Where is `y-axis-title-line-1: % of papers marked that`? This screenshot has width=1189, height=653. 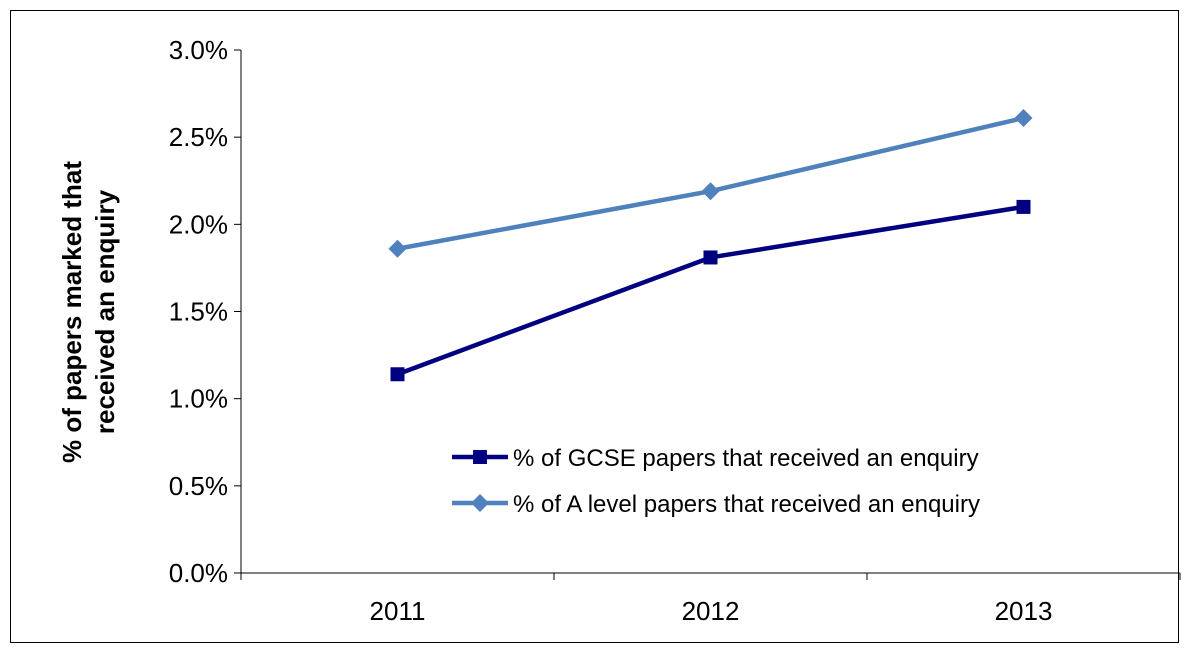 y-axis-title-line-1: % of papers marked that is located at coordinates (72, 312).